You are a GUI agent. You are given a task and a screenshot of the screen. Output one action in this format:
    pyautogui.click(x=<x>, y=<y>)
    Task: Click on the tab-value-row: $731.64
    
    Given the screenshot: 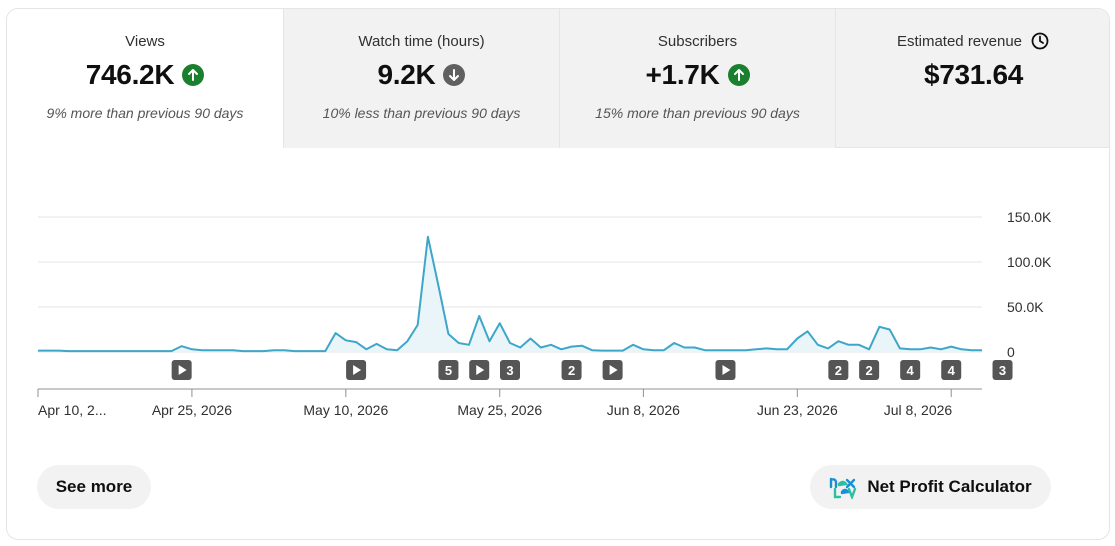 What is the action you would take?
    pyautogui.click(x=972, y=75)
    